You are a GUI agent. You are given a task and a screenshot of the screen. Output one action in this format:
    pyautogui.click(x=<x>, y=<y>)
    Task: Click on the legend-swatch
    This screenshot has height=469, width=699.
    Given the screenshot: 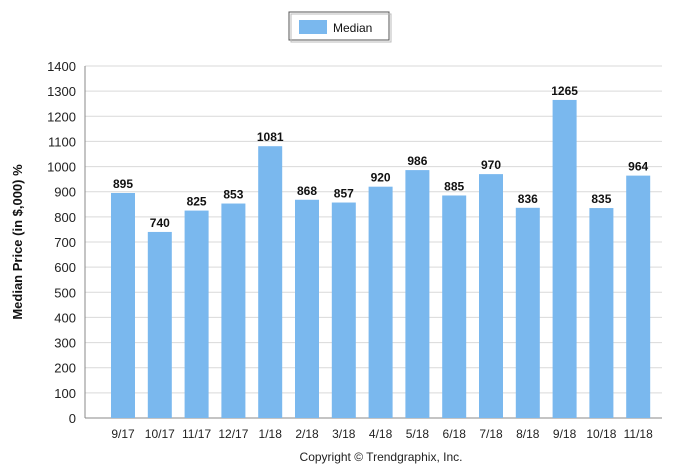 What is the action you would take?
    pyautogui.click(x=313, y=27)
    